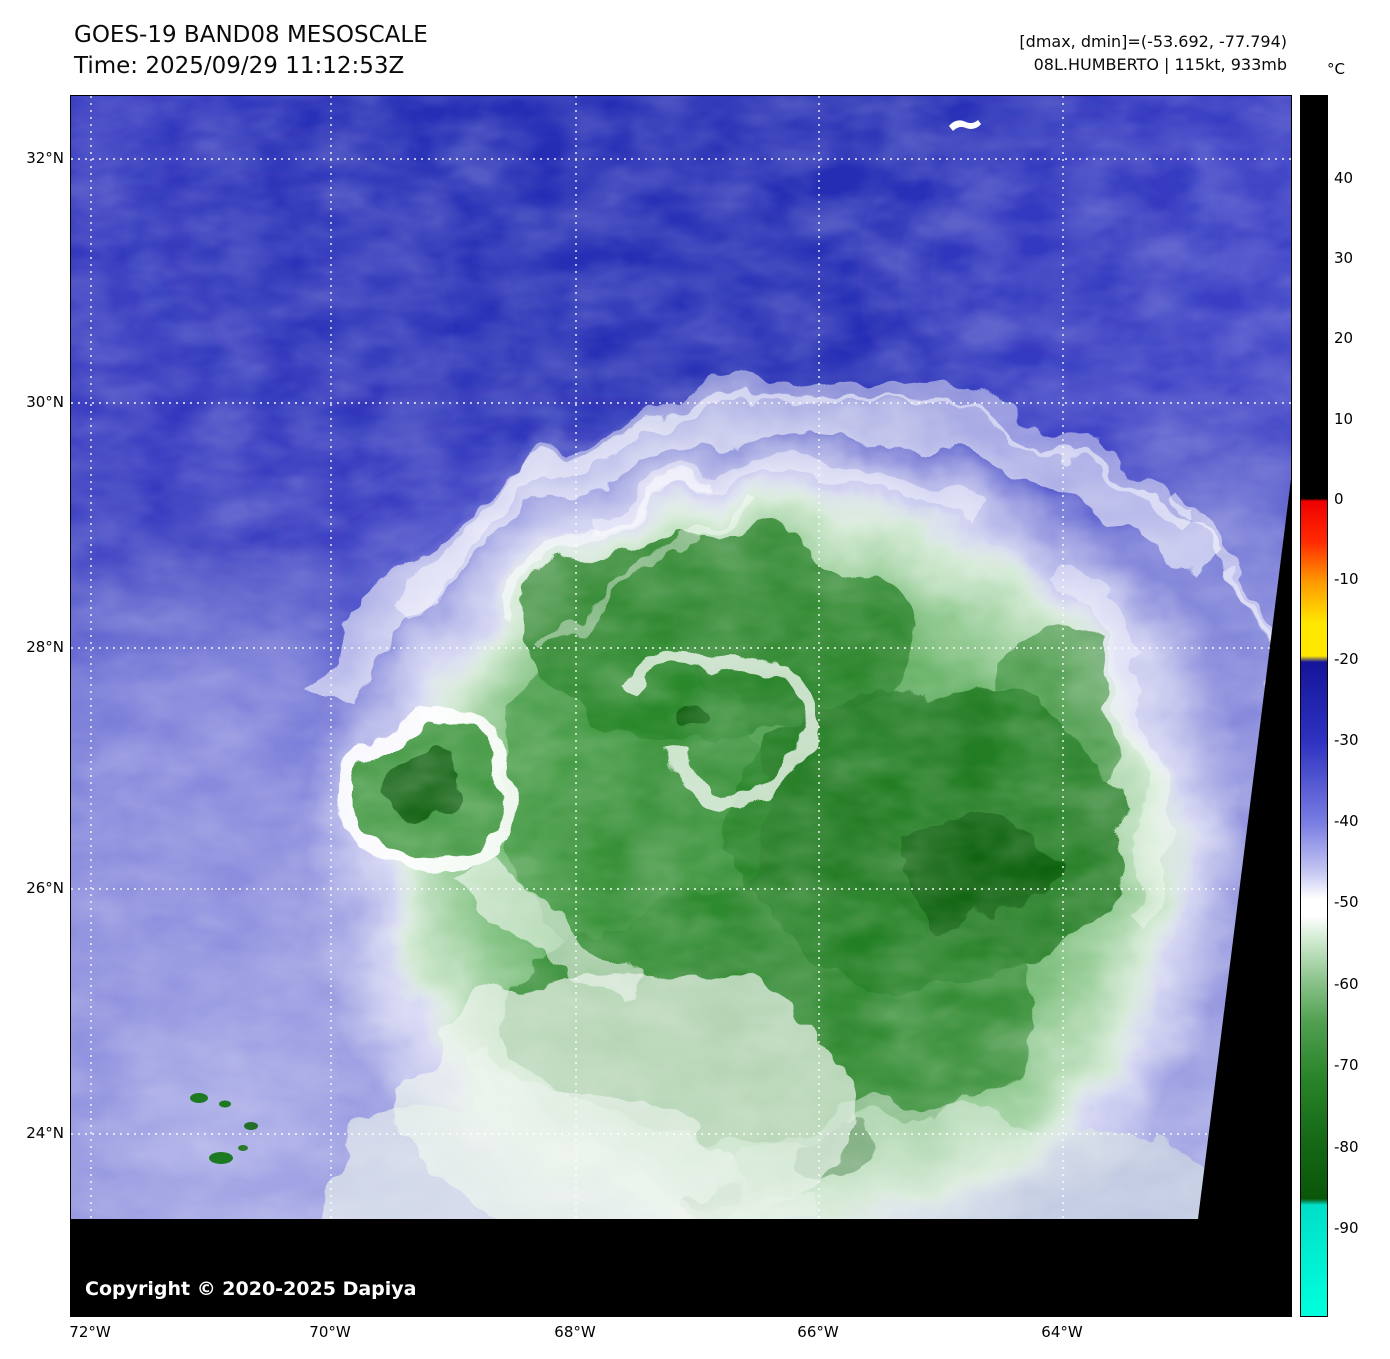 The width and height of the screenshot is (1390, 1359). I want to click on lat-label: 28°N, so click(45, 647).